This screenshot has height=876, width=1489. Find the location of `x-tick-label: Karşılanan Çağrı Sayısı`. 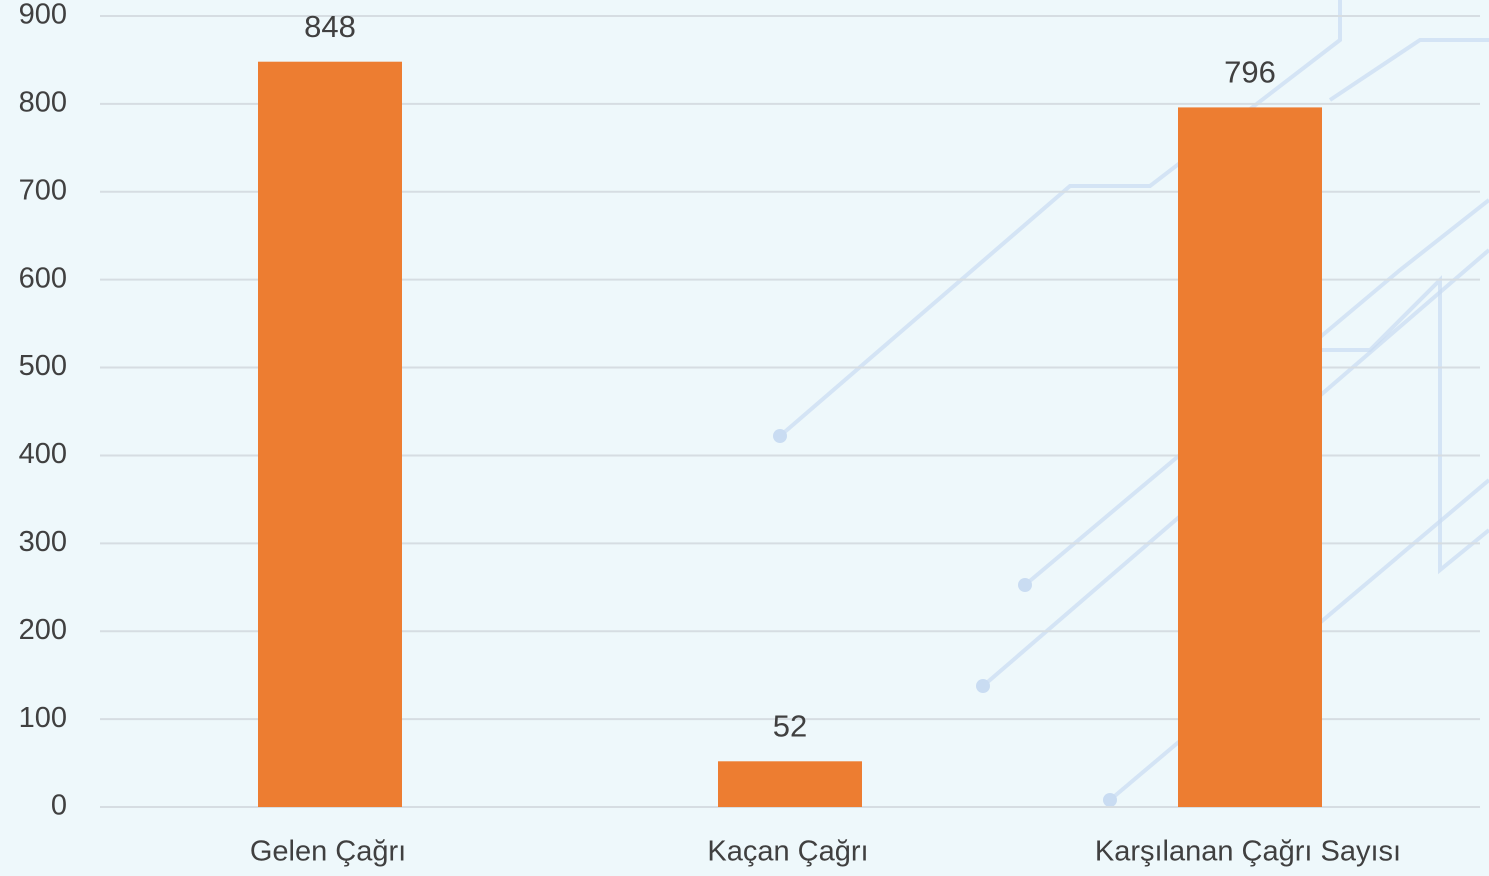

x-tick-label: Karşılanan Çağrı Sayısı is located at coordinates (1248, 852).